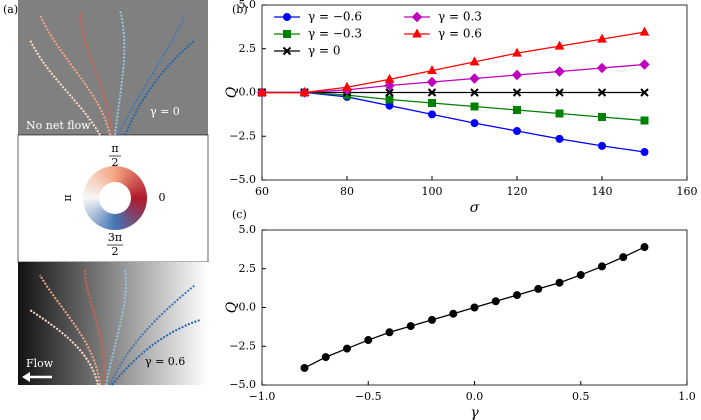 This screenshot has height=420, width=701. I want to click on x-tick-label: 120, so click(517, 191).